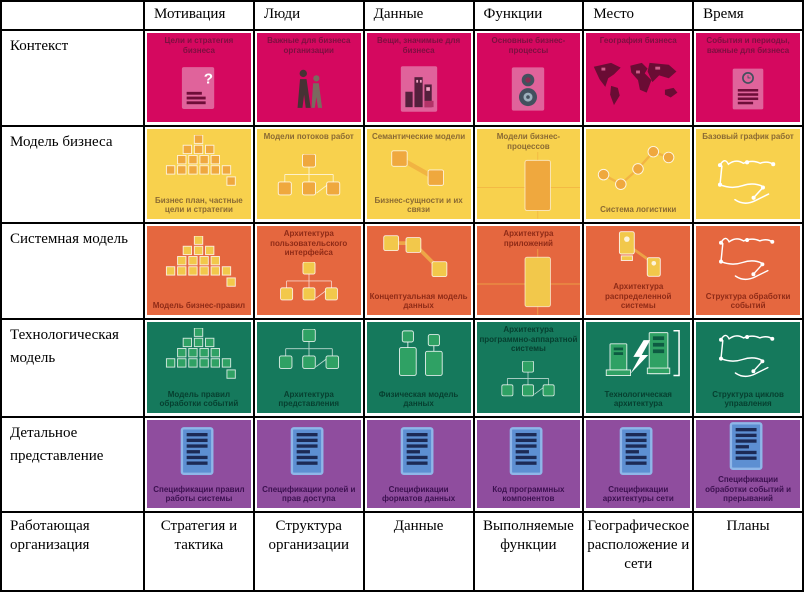 The width and height of the screenshot is (804, 592). What do you see at coordinates (638, 15) in the screenshot?
I see `column-header-place: Место` at bounding box center [638, 15].